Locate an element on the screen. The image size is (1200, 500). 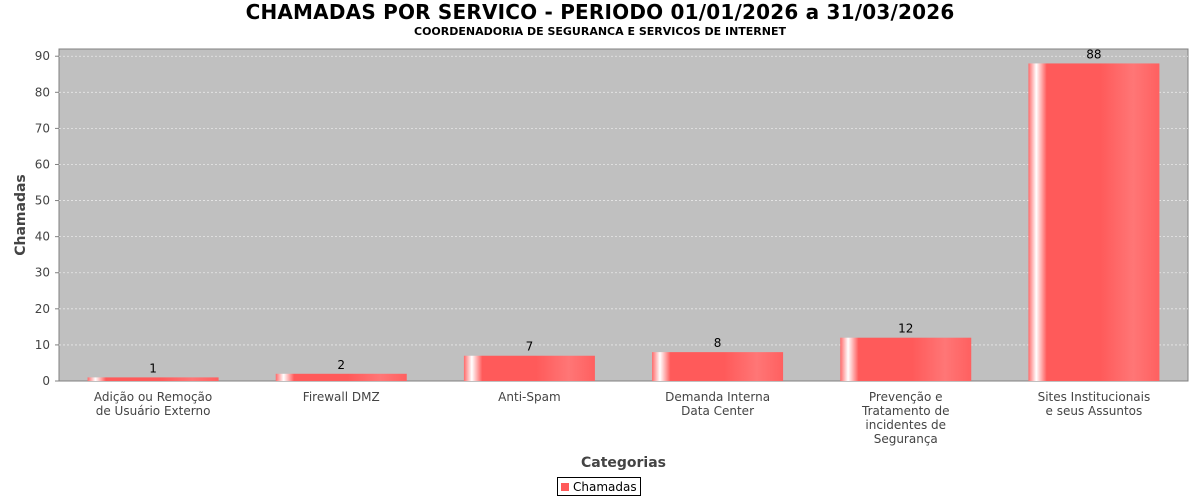
data-label: 8 is located at coordinates (718, 343).